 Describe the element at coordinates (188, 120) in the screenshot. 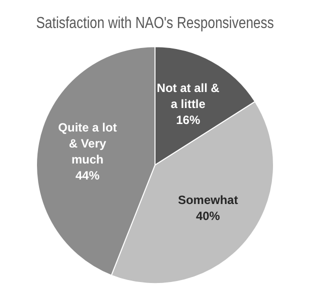

I see `data-label: 16%` at that location.